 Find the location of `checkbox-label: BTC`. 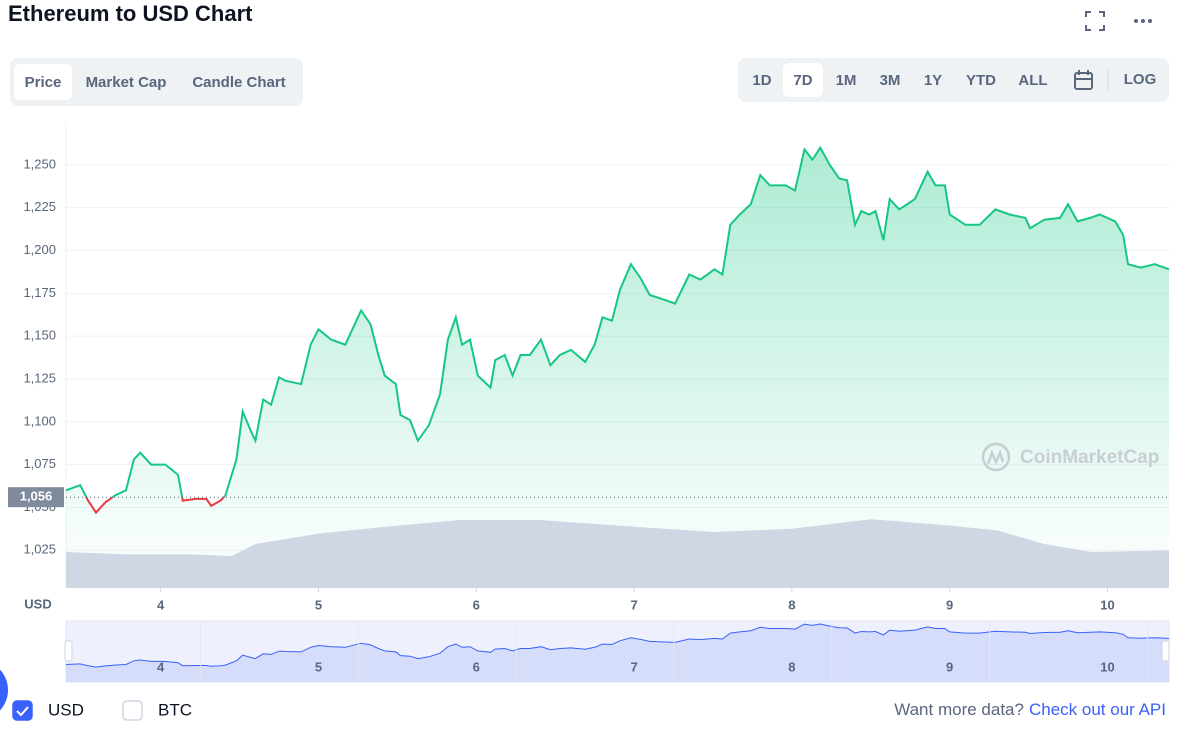

checkbox-label: BTC is located at coordinates (175, 709).